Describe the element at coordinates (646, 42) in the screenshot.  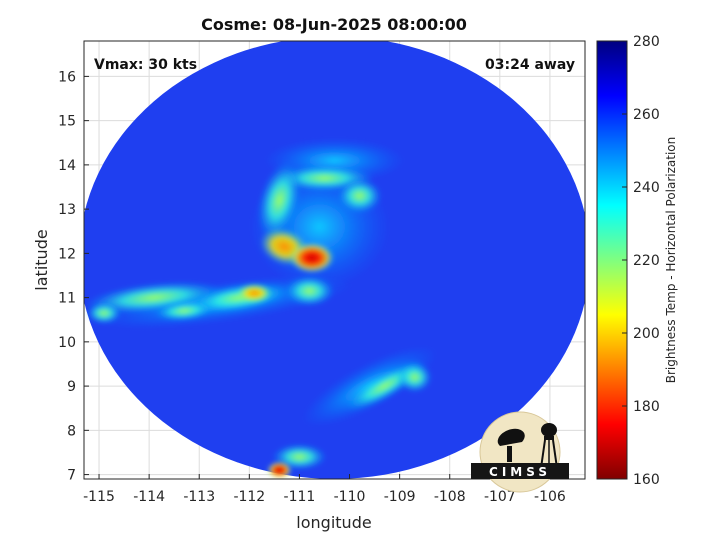
I see `colorbar-tick-label: 280` at that location.